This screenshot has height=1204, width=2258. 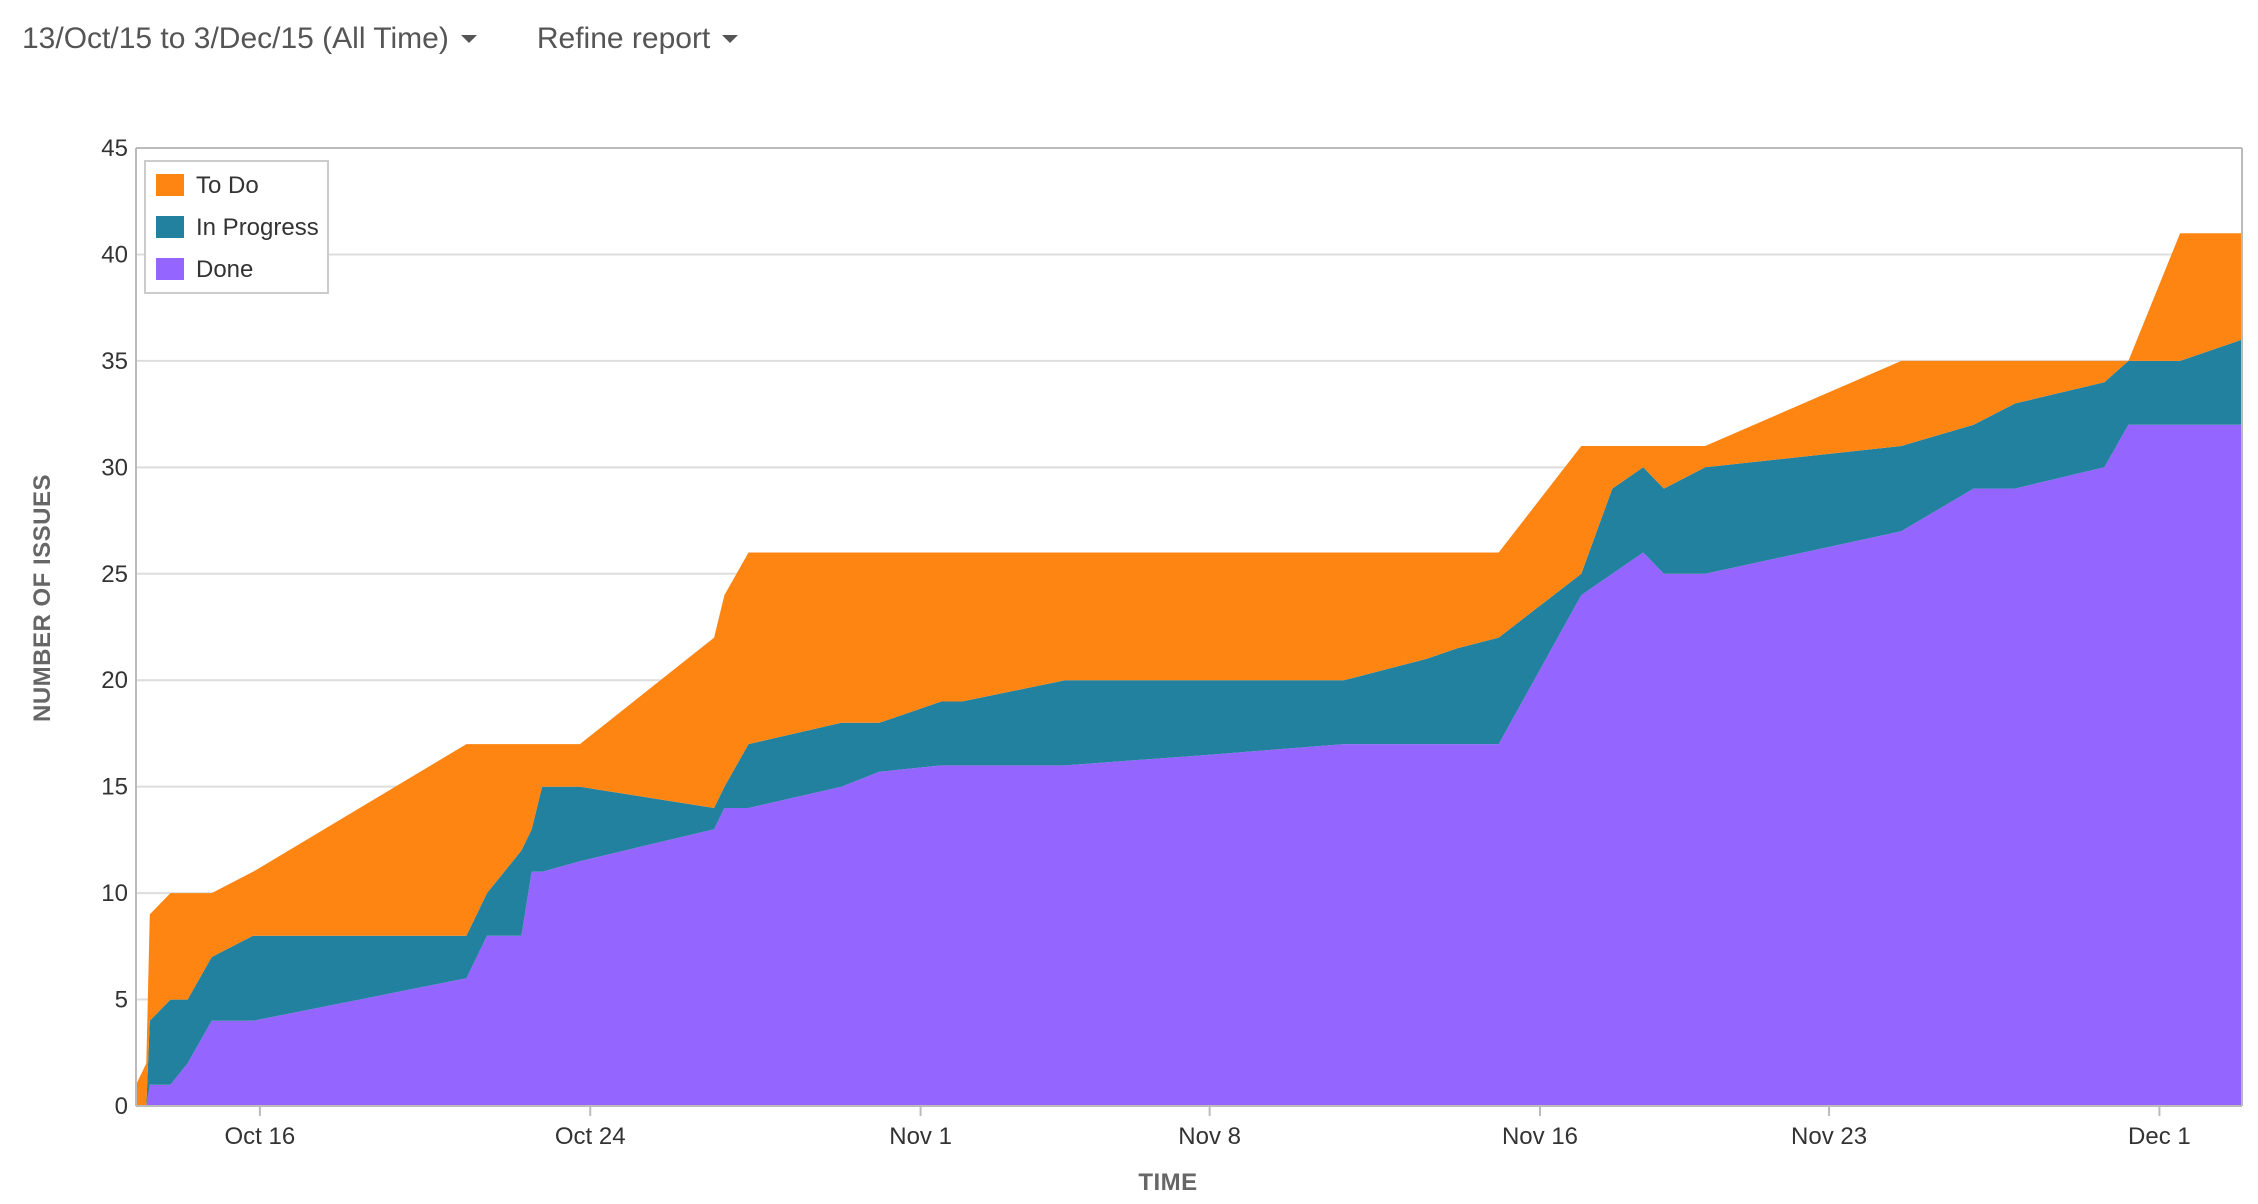 What do you see at coordinates (235, 38) in the screenshot?
I see `date-range-label: 13/Oct/15 to 3/Dec/15 (All Time)` at bounding box center [235, 38].